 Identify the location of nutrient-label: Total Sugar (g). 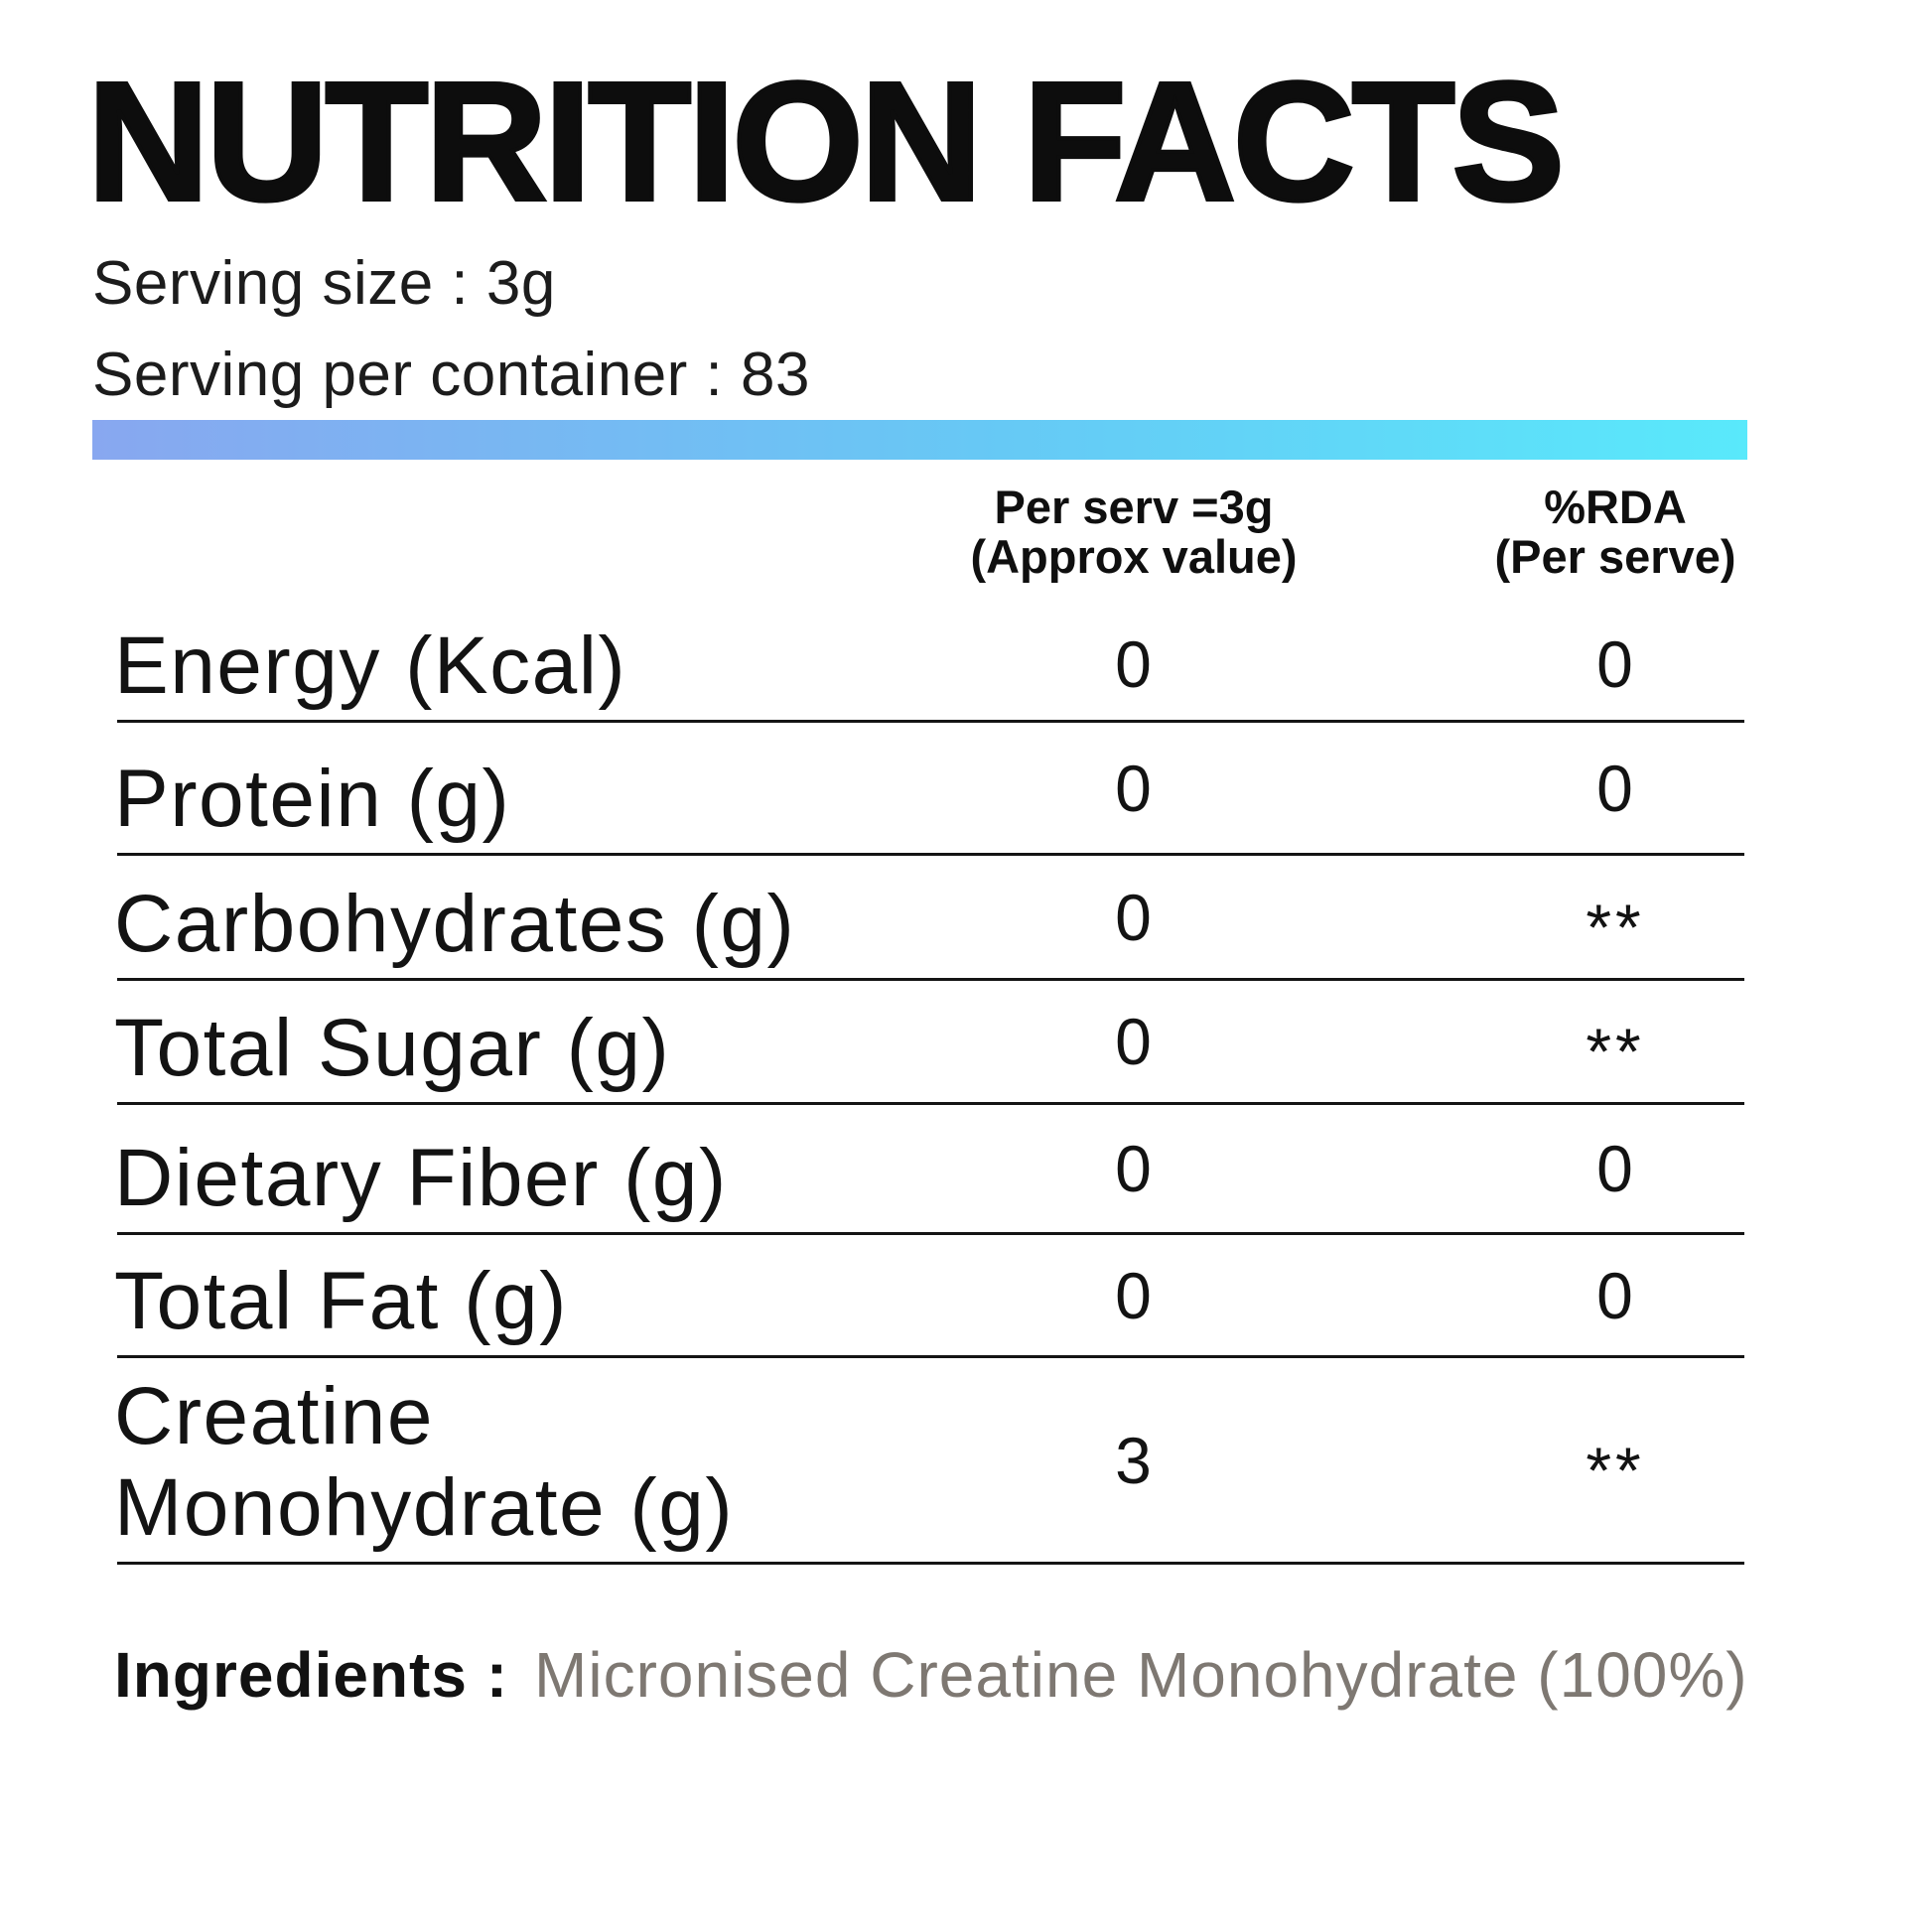
(393, 1048).